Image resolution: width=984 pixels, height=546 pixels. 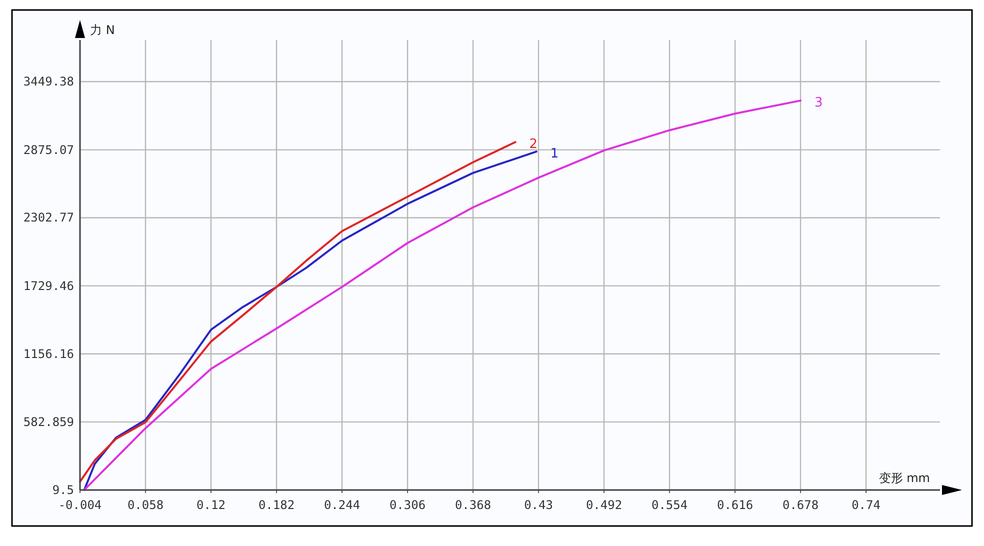 What do you see at coordinates (102, 30) in the screenshot?
I see `y-axis-title: 力 N` at bounding box center [102, 30].